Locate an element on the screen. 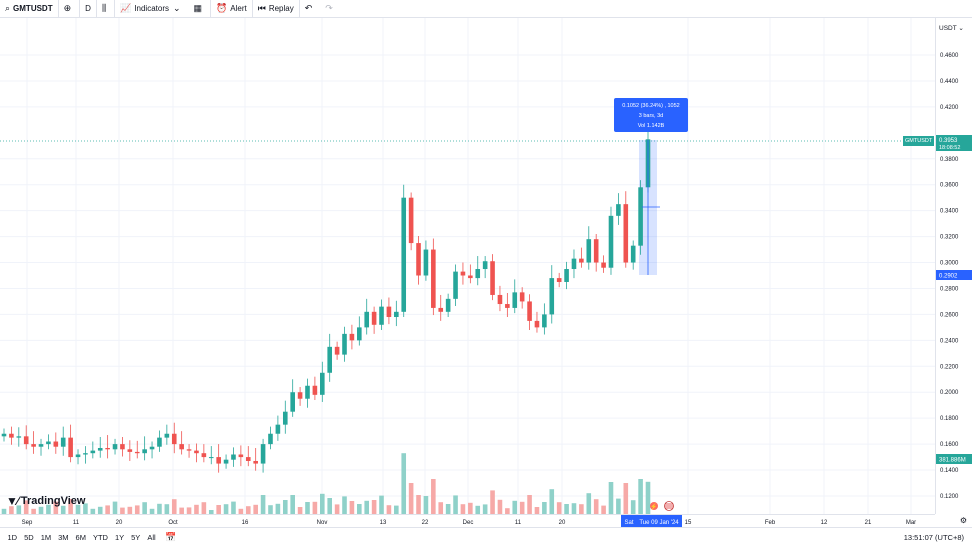 The width and height of the screenshot is (972, 546). price-tick-label: 0.4600 is located at coordinates (949, 56).